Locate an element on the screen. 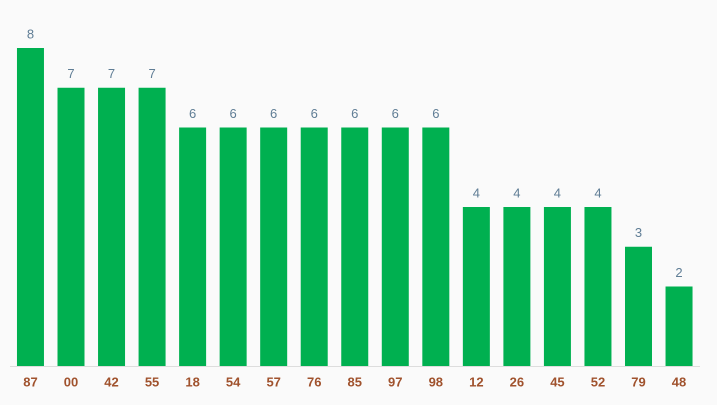 The image size is (717, 405). x-tick-label: 52 is located at coordinates (598, 381).